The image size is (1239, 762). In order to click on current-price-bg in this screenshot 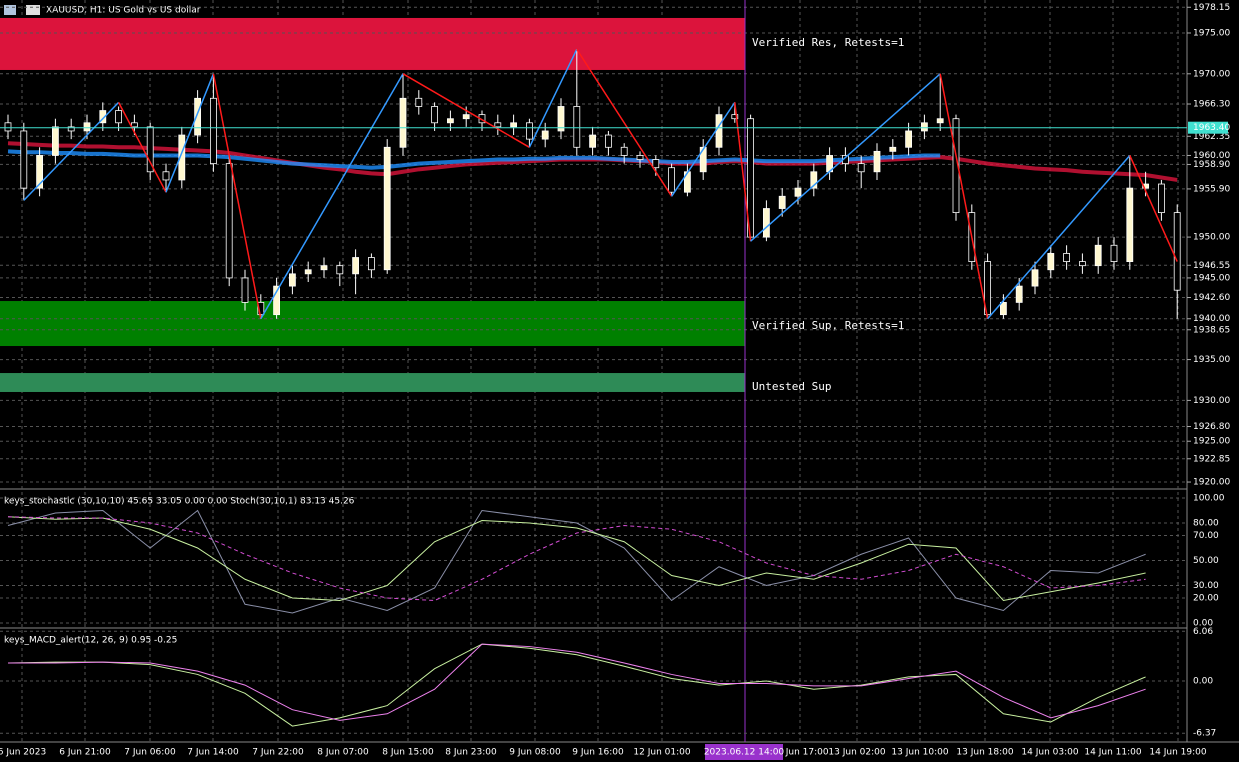, I will do `click(1208, 127)`.